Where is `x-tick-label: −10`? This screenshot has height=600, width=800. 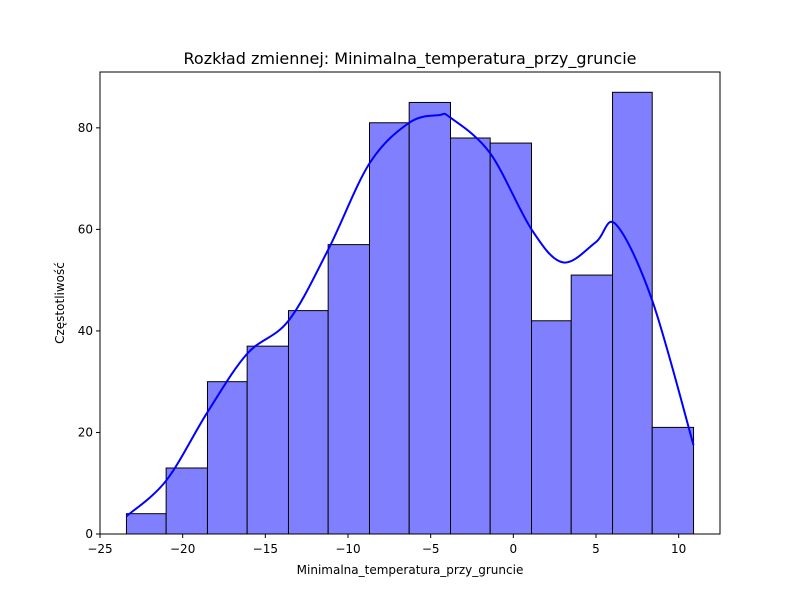 x-tick-label: −10 is located at coordinates (347, 549).